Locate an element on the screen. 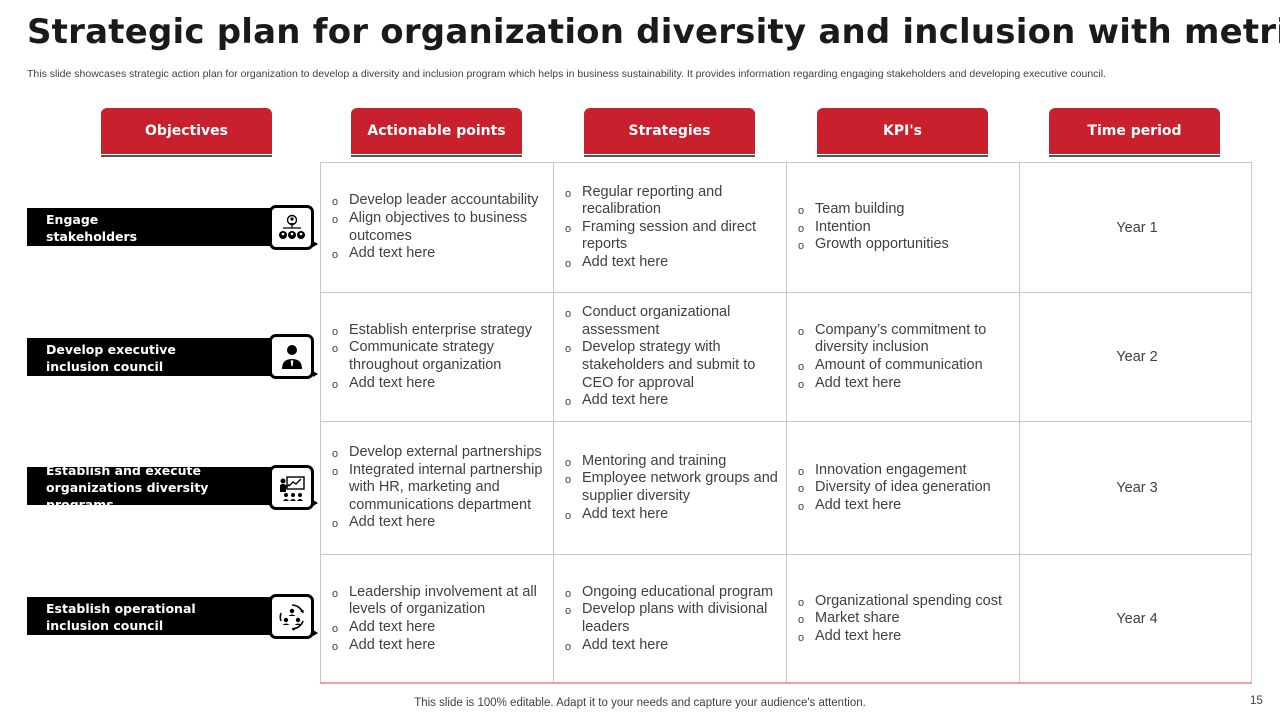 Image resolution: width=1280 pixels, height=720 pixels. time-period-value: Year 4 is located at coordinates (1137, 619).